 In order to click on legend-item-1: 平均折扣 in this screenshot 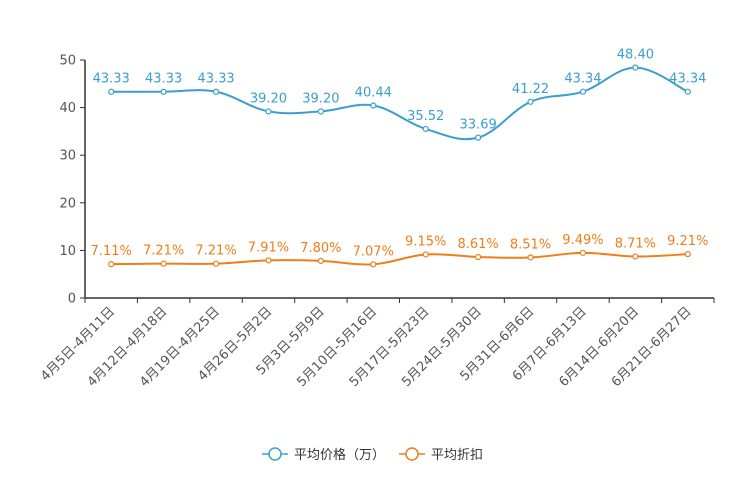, I will do `click(441, 455)`.